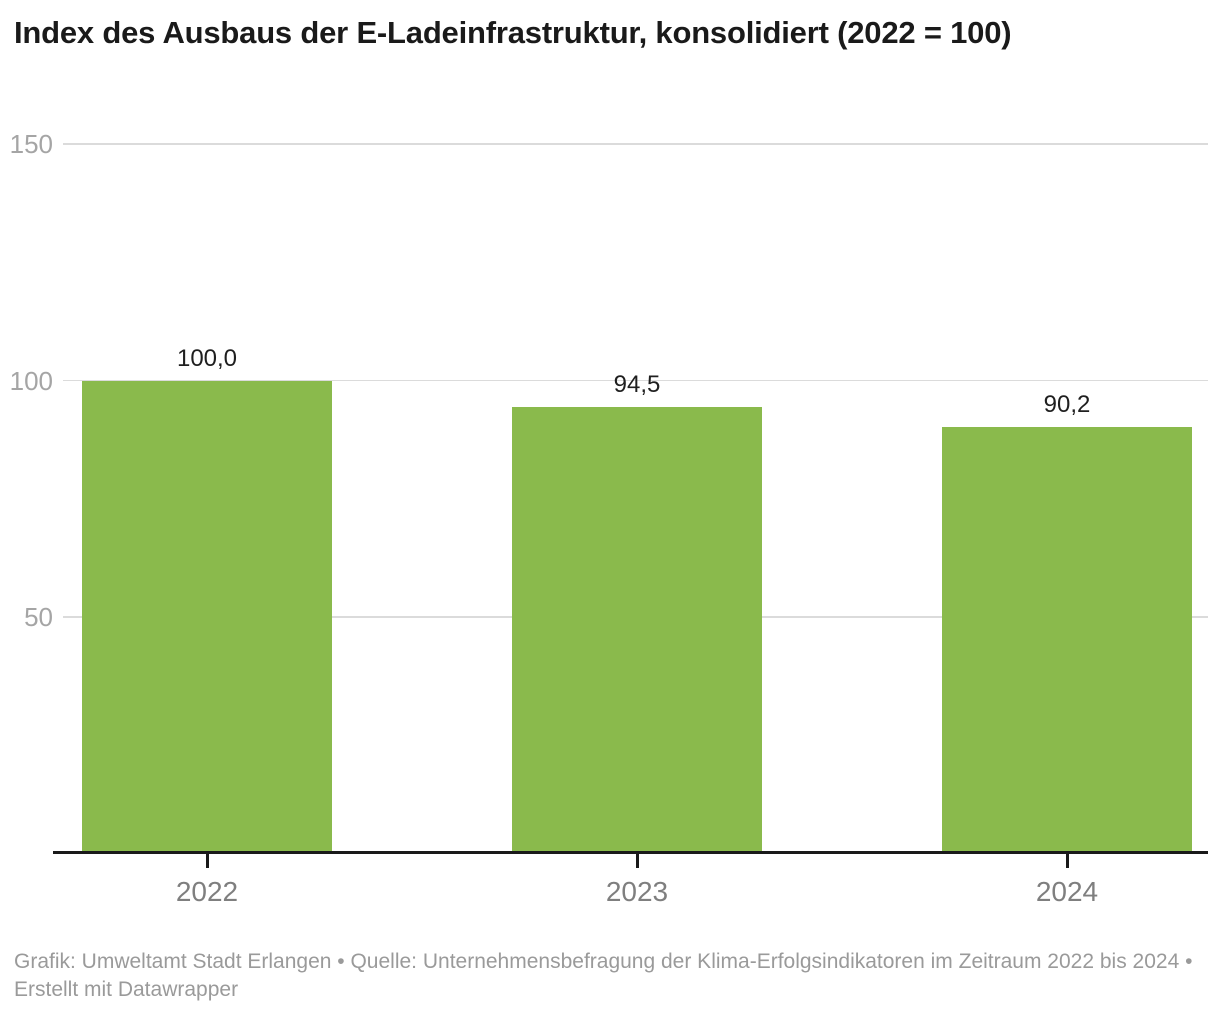 This screenshot has height=1012, width=1220. I want to click on x-axis-tick-2022, so click(207, 860).